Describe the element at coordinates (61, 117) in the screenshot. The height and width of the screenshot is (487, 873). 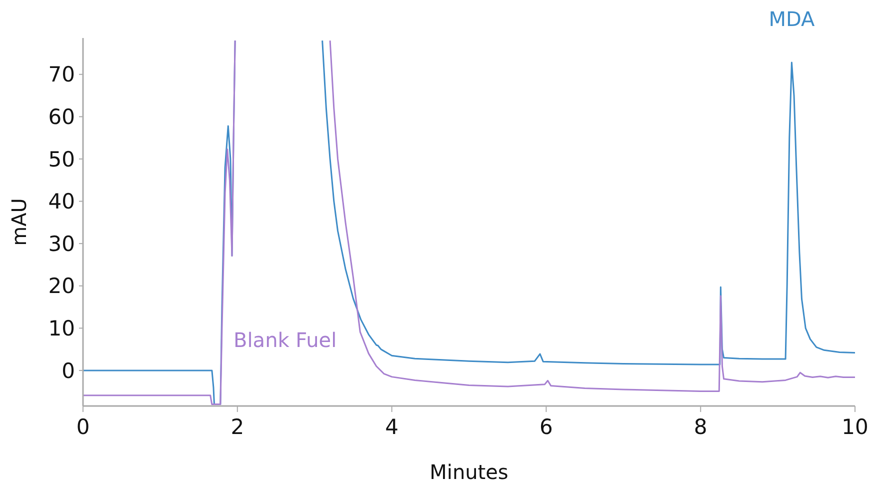
I see `y-tick-label: 60` at that location.